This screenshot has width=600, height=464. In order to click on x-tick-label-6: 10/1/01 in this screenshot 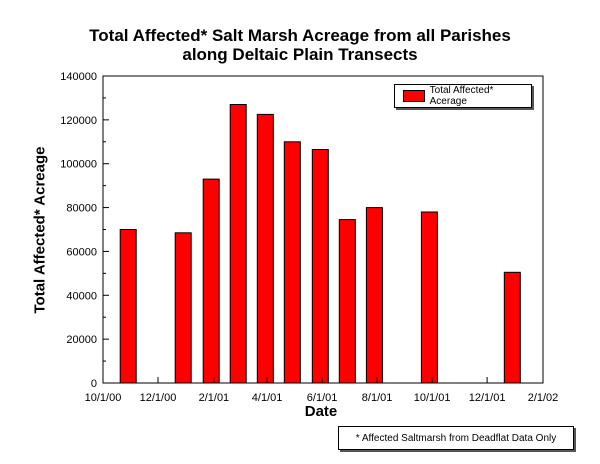, I will do `click(432, 398)`.